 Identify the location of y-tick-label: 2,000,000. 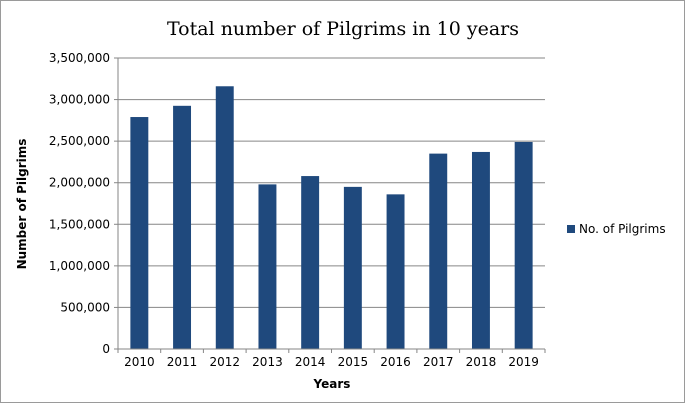
(79, 183).